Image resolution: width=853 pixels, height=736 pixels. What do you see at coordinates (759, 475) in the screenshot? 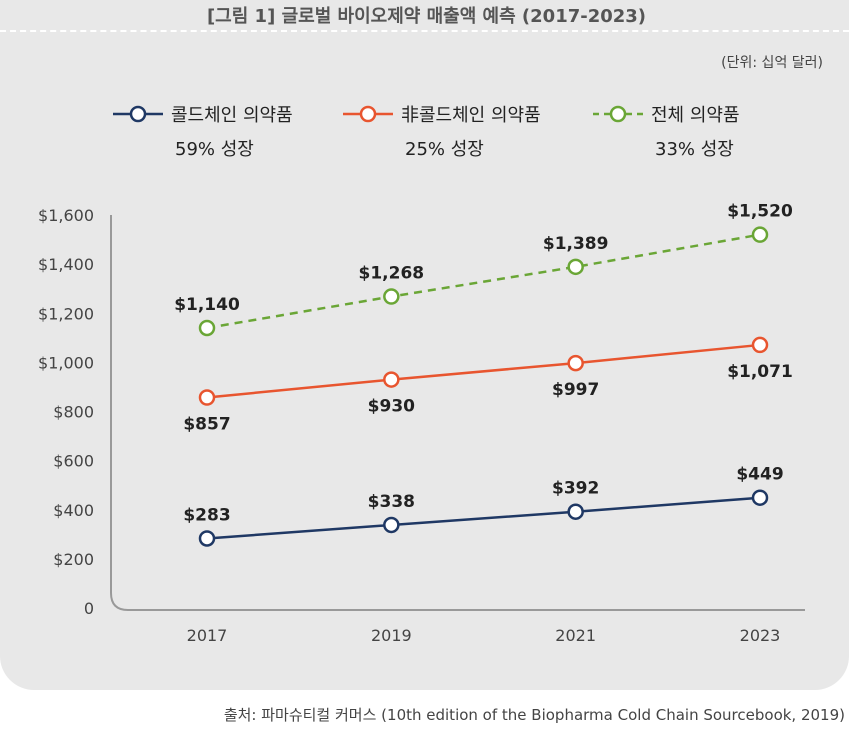
I see `data-label: $449` at bounding box center [759, 475].